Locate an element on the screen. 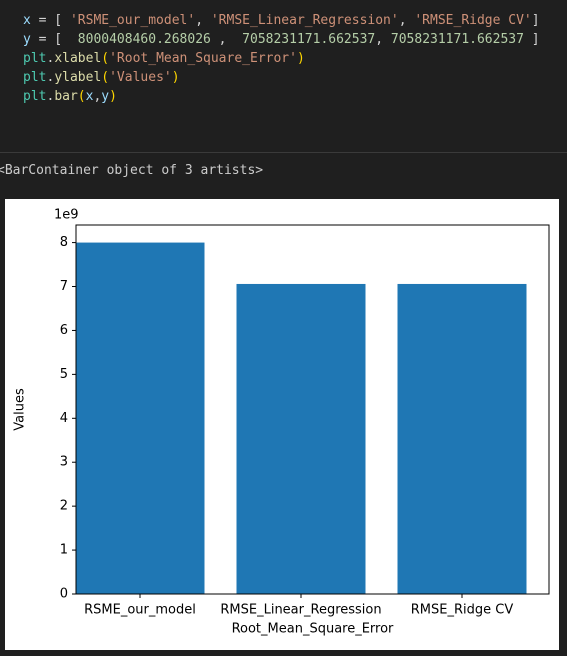  y-tick-label: 8 is located at coordinates (64, 242).